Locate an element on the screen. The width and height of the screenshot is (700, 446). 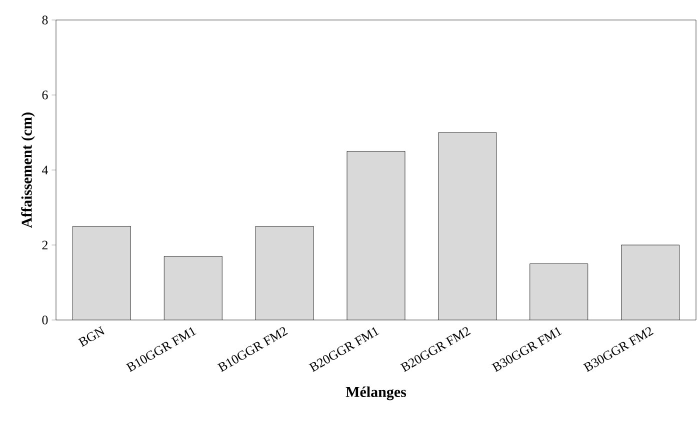
y-axis-title: Affaissement (cm) is located at coordinates (28, 170).